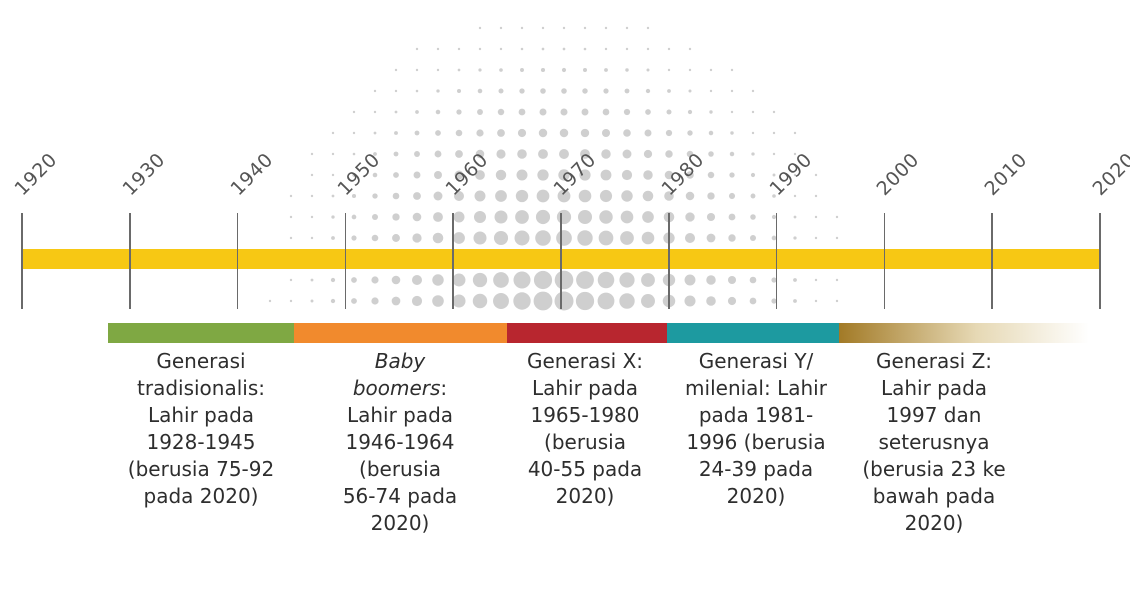 The height and width of the screenshot is (590, 1130). I want to click on band-tradisionalis, so click(201, 333).